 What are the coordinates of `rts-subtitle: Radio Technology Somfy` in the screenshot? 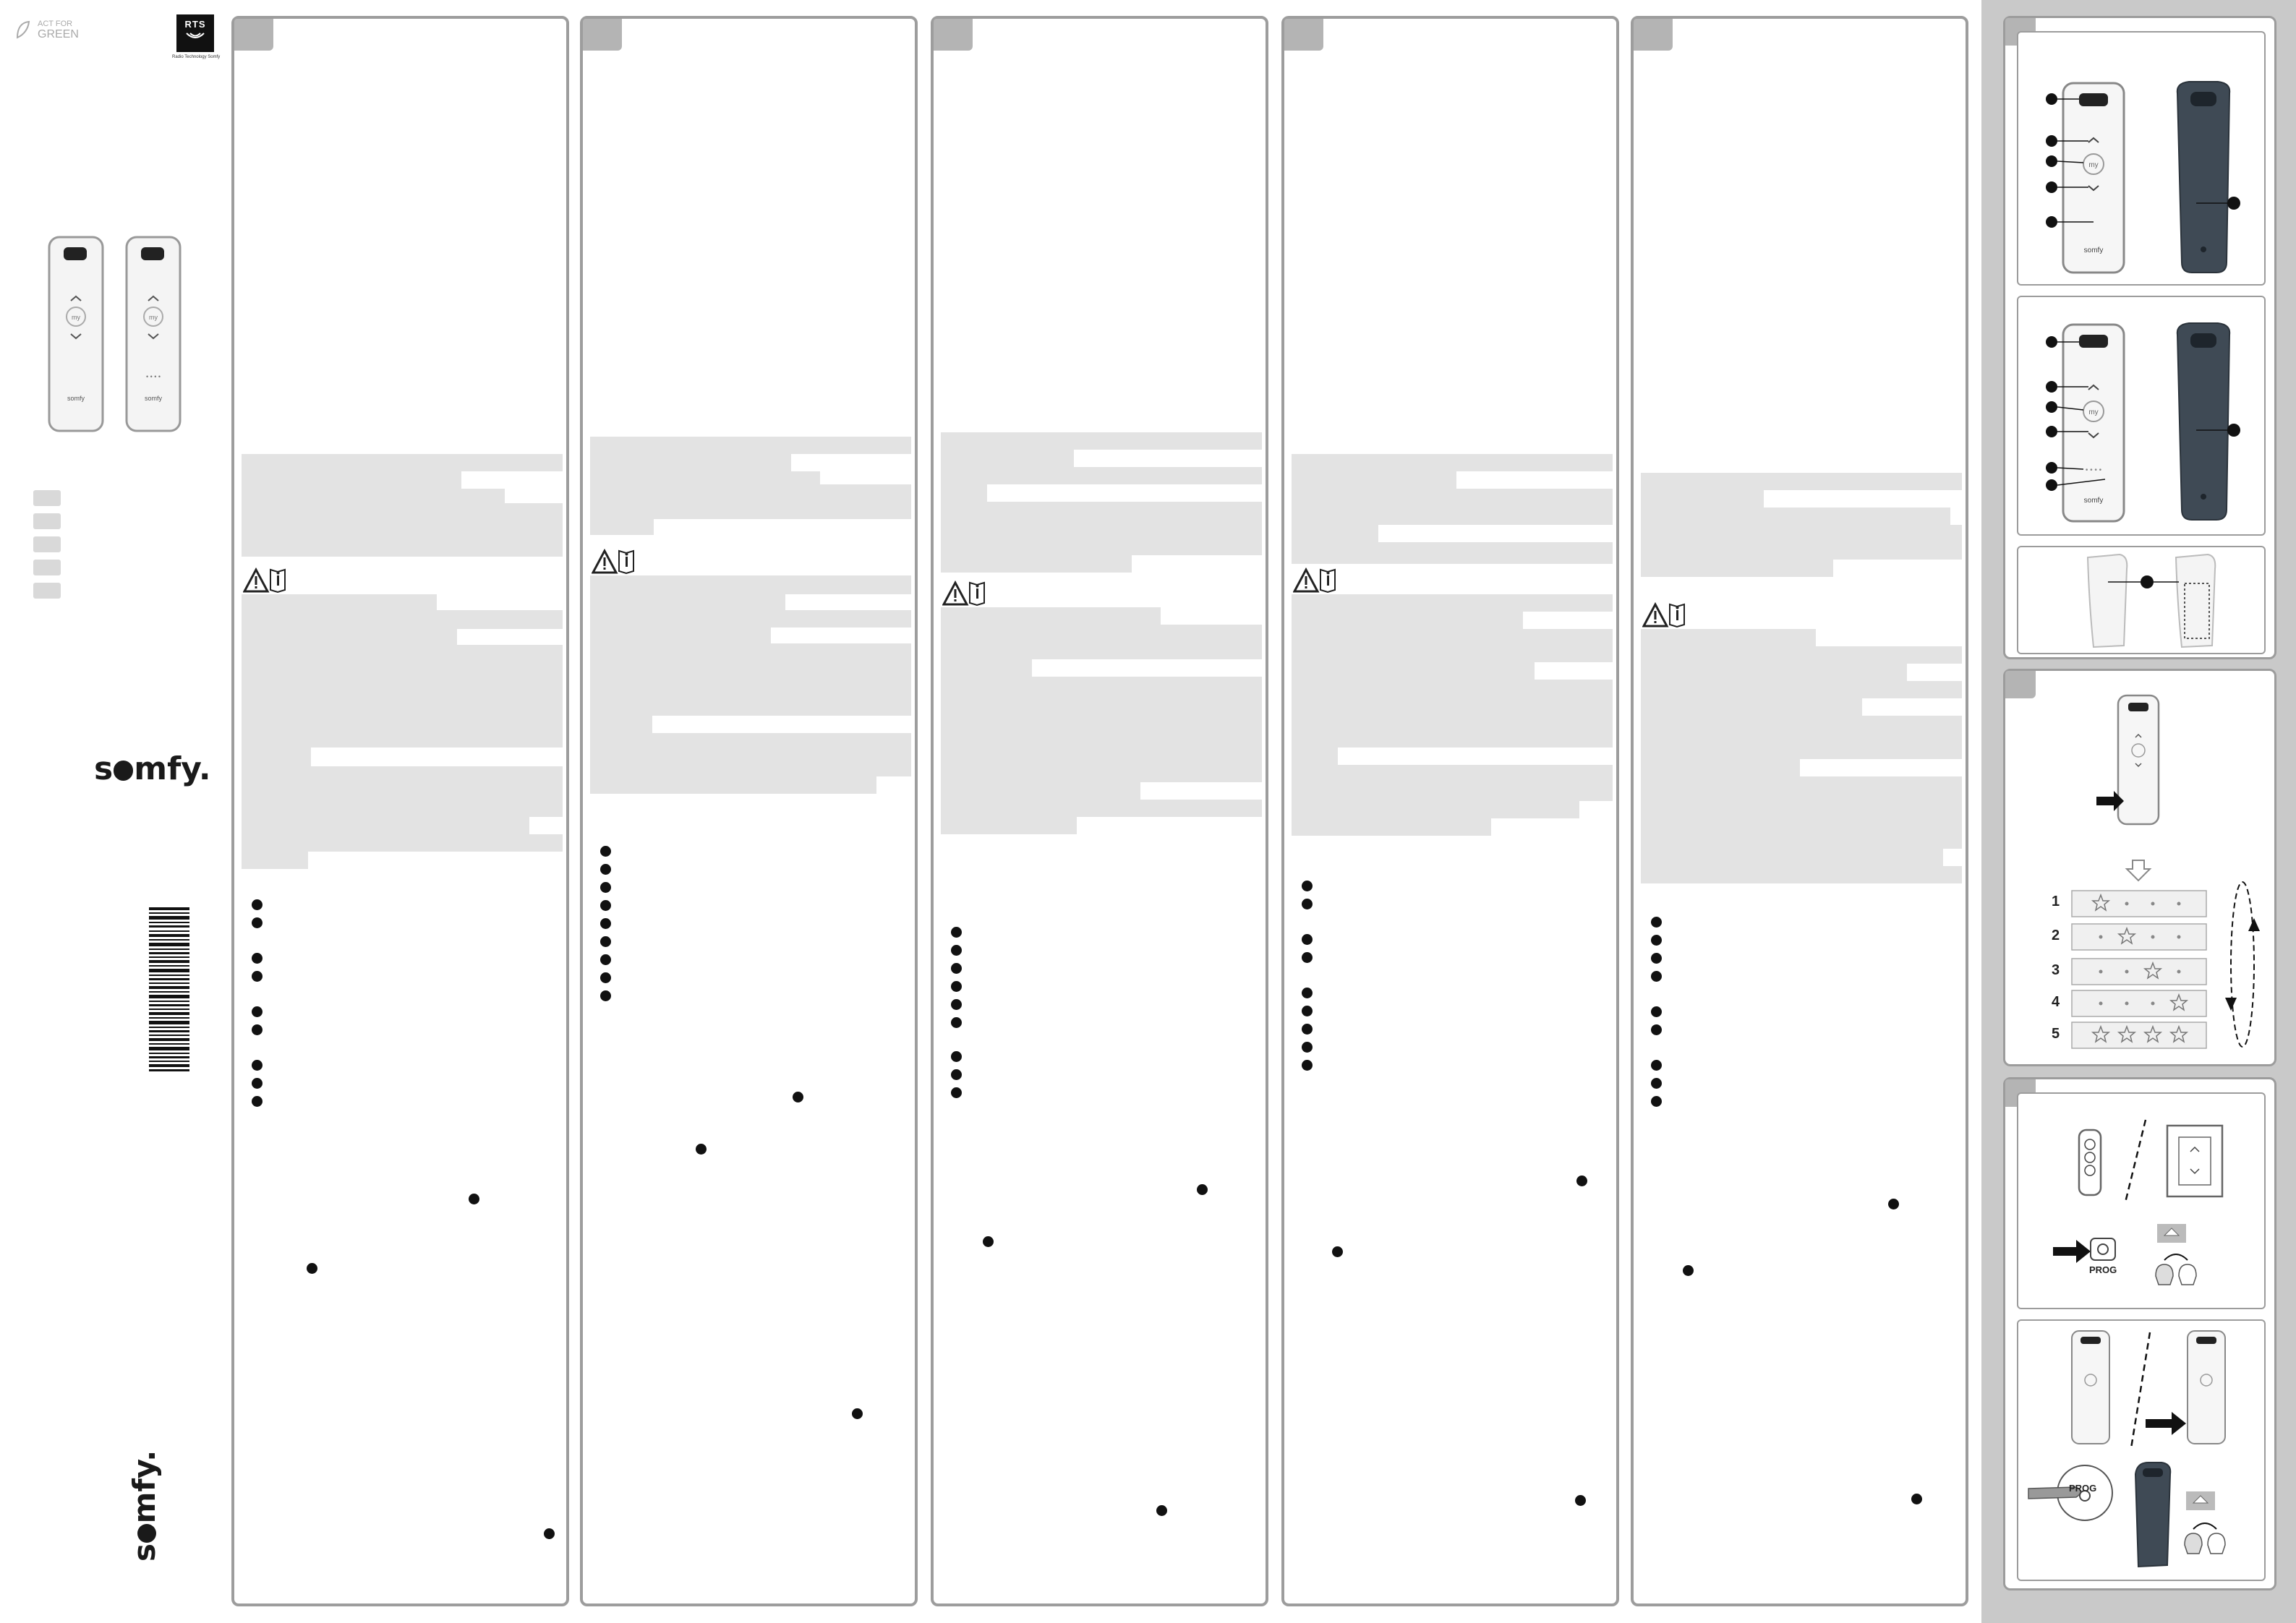 It's located at (196, 57).